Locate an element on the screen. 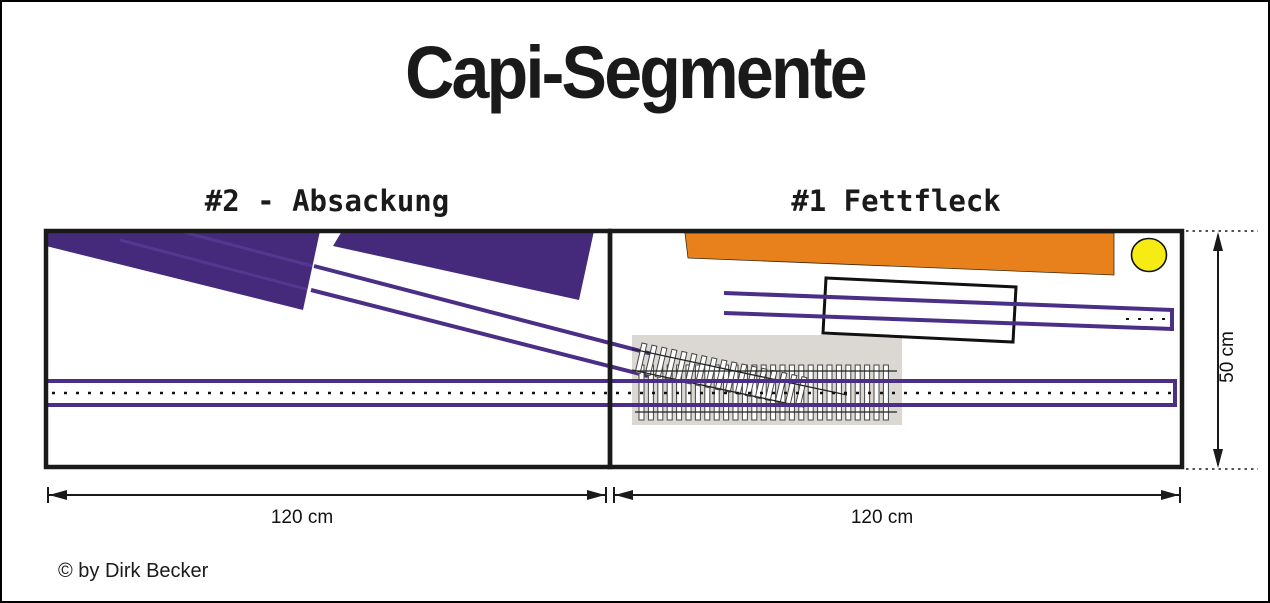 Image resolution: width=1270 pixels, height=603 pixels. siding-track is located at coordinates (948, 311).